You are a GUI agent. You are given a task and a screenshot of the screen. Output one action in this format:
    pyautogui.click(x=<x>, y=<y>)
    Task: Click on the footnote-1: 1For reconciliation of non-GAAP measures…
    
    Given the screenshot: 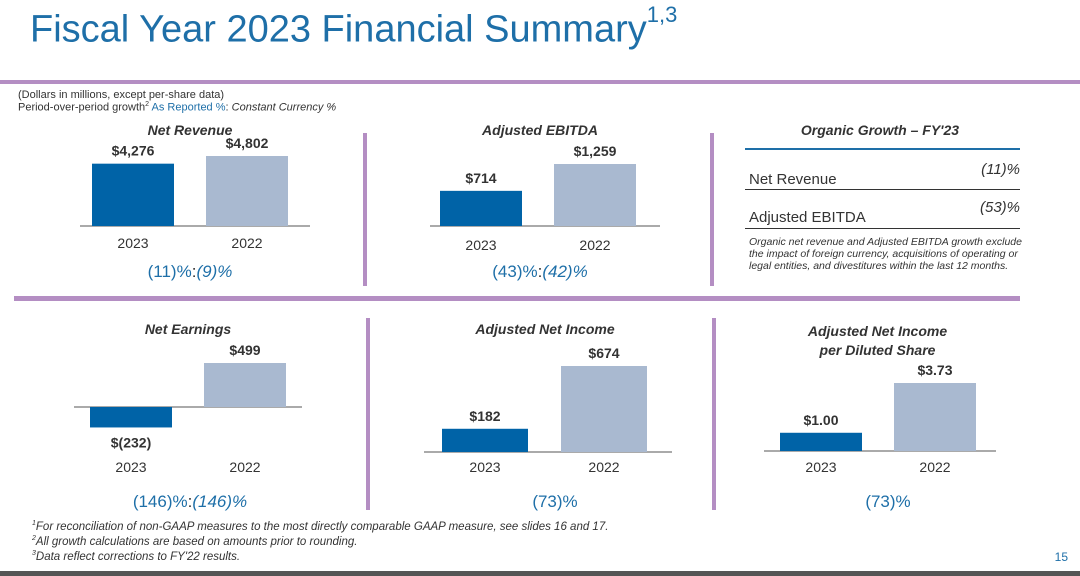 What is the action you would take?
    pyautogui.click(x=320, y=526)
    